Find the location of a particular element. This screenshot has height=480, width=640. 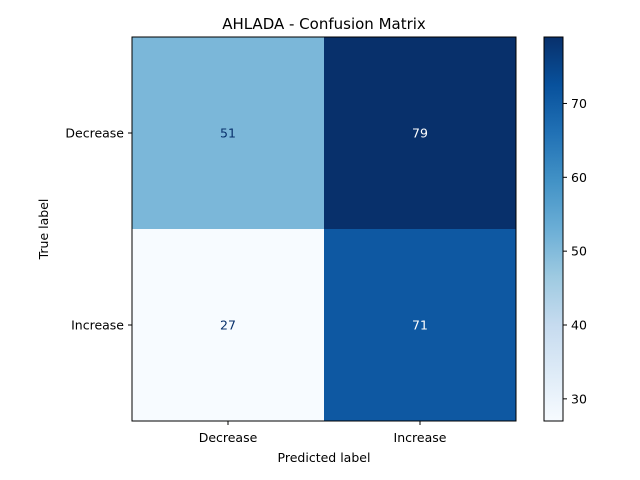

colorbar-ticks: 30 40 50 60 70 is located at coordinates (575, 251).